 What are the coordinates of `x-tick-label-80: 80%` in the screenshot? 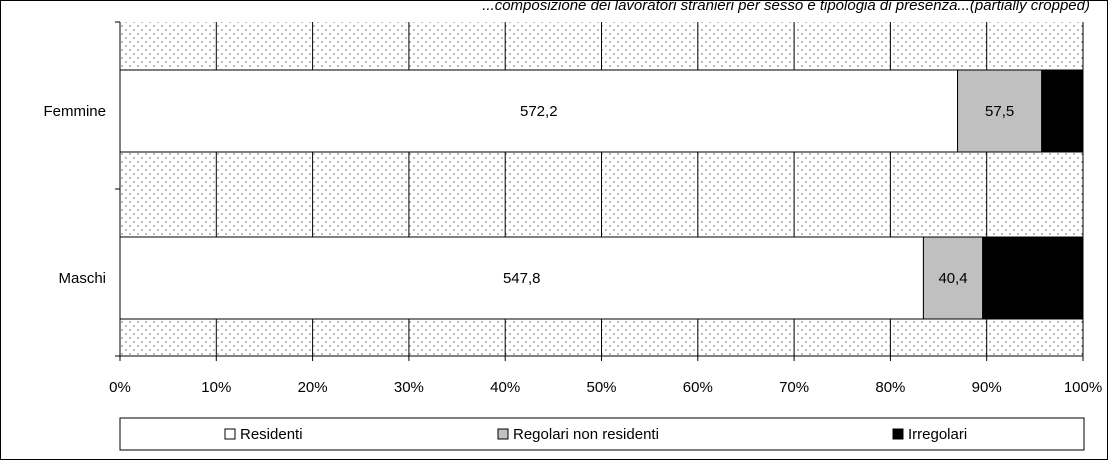 It's located at (890, 387).